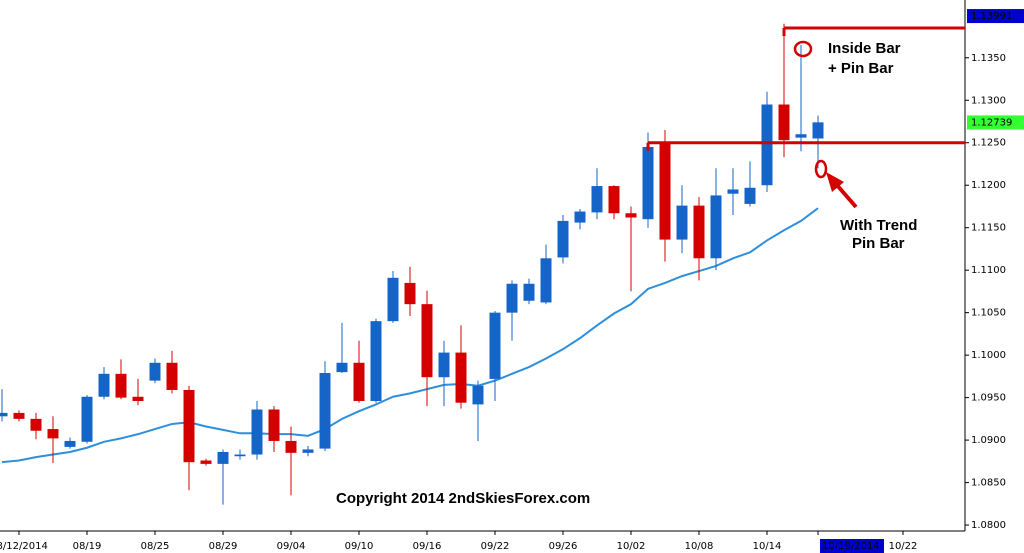  I want to click on x-tick-label: 10/02, so click(631, 546).